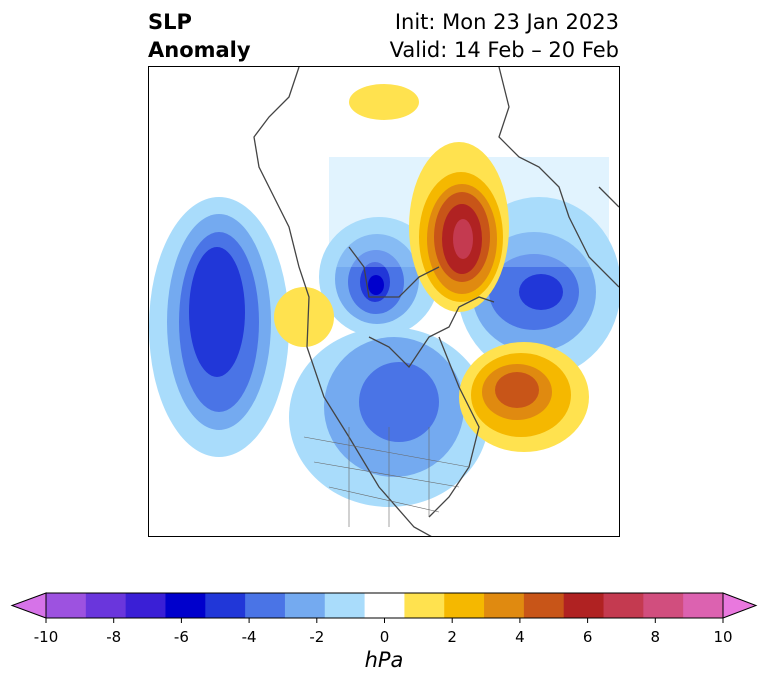  I want to click on init-date: Init: Mon 23 Jan 2023, so click(506, 22).